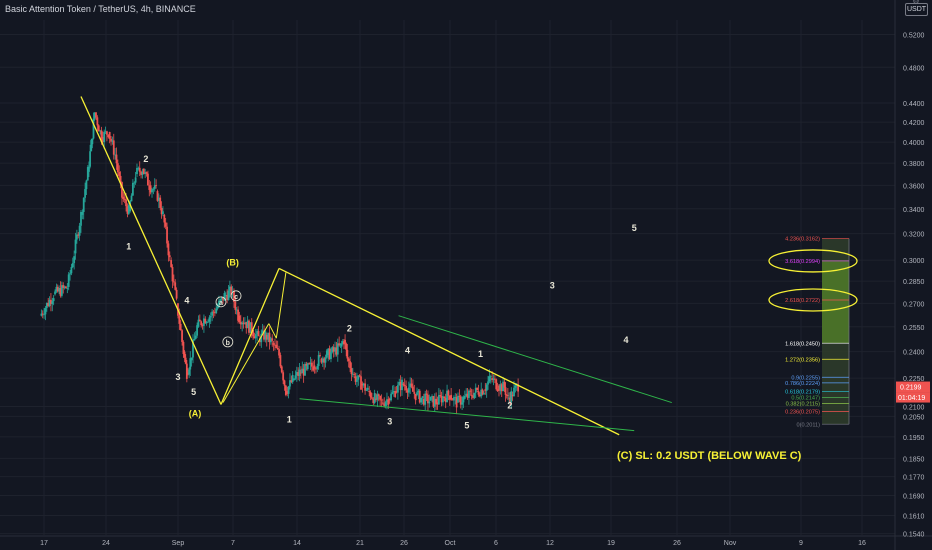 The width and height of the screenshot is (932, 550). What do you see at coordinates (916, 9) in the screenshot?
I see `currency-badge: USDT` at bounding box center [916, 9].